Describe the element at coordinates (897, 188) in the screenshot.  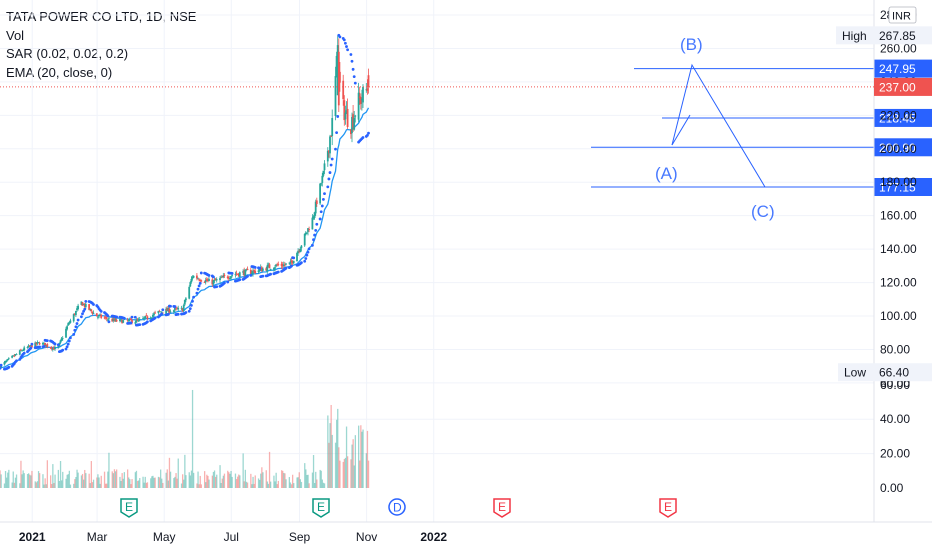
I see `level-tag-text: 177.15` at that location.